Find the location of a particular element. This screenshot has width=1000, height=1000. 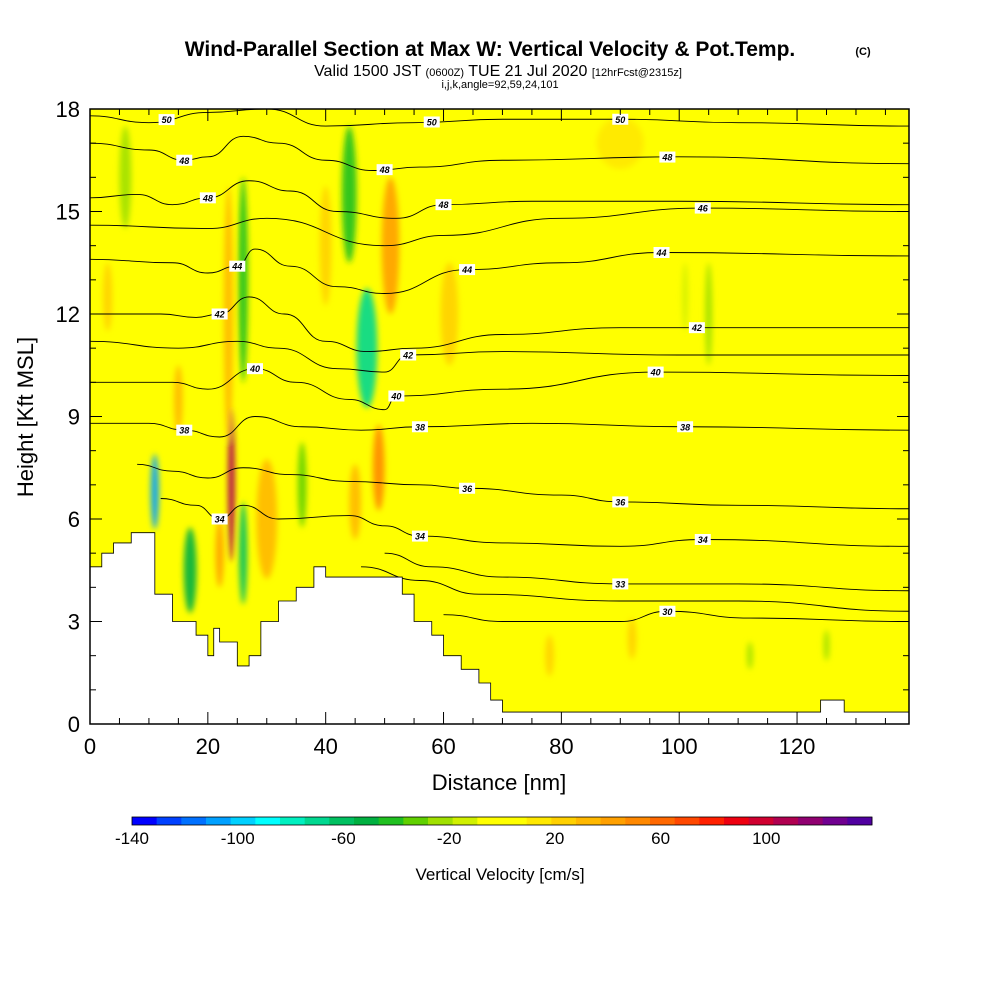

contour-label-30: 30 is located at coordinates (667, 612).